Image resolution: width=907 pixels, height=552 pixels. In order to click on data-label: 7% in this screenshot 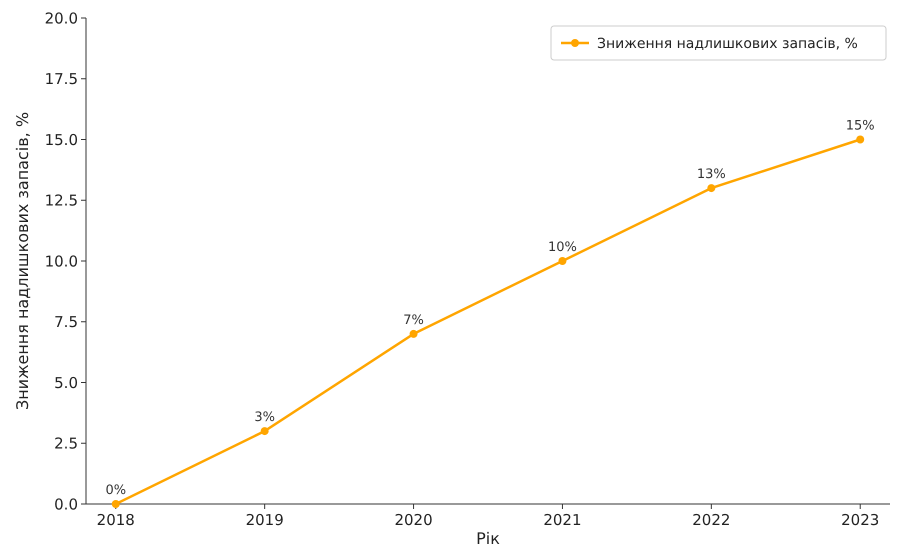, I will do `click(413, 320)`.